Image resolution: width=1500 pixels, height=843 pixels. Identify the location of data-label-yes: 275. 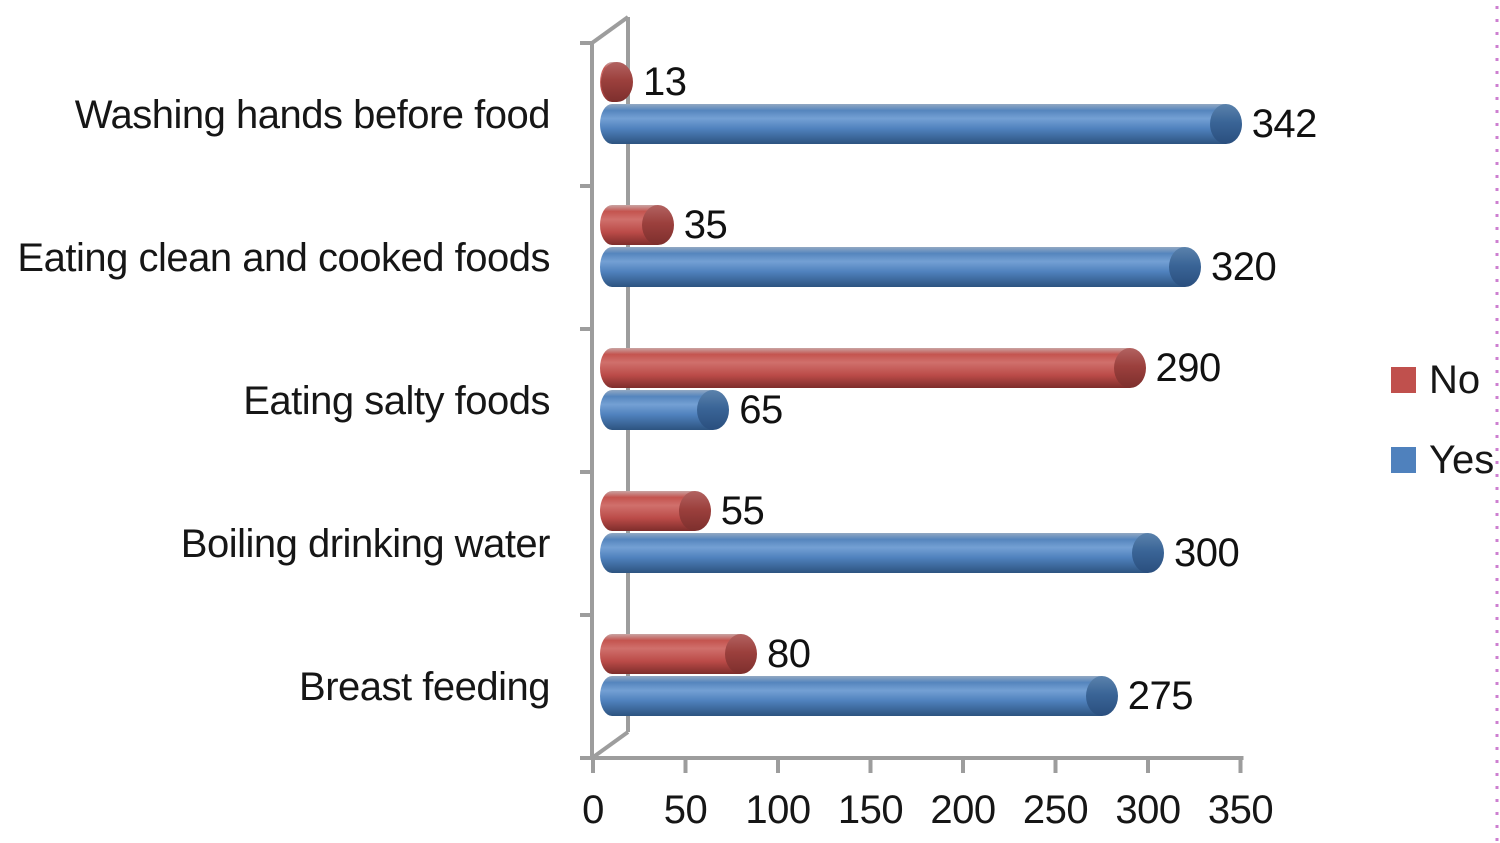
(1160, 695).